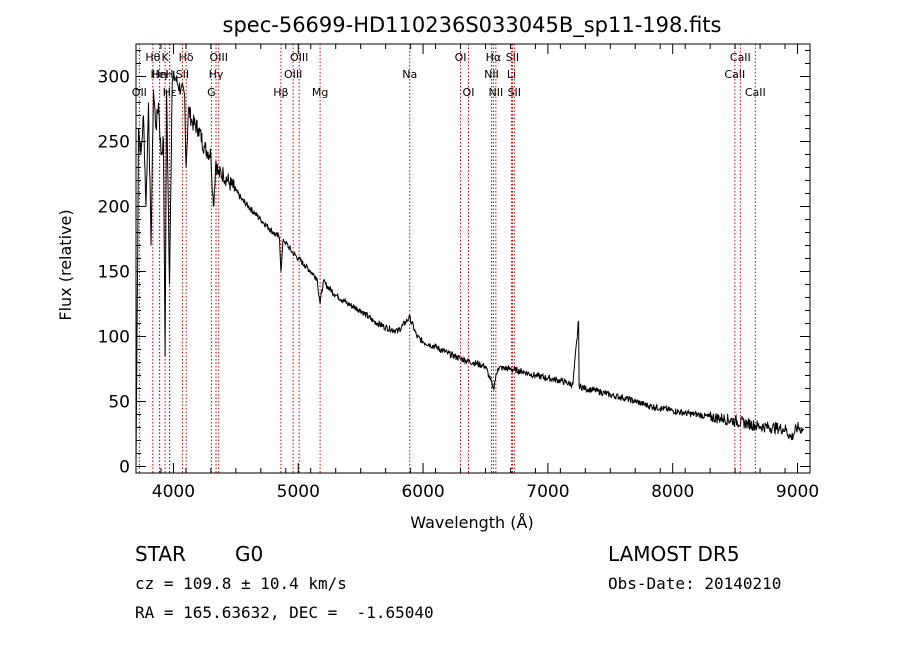 This screenshot has width=900, height=649. Describe the element at coordinates (320, 92) in the screenshot. I see `marker-label: Mg` at that location.